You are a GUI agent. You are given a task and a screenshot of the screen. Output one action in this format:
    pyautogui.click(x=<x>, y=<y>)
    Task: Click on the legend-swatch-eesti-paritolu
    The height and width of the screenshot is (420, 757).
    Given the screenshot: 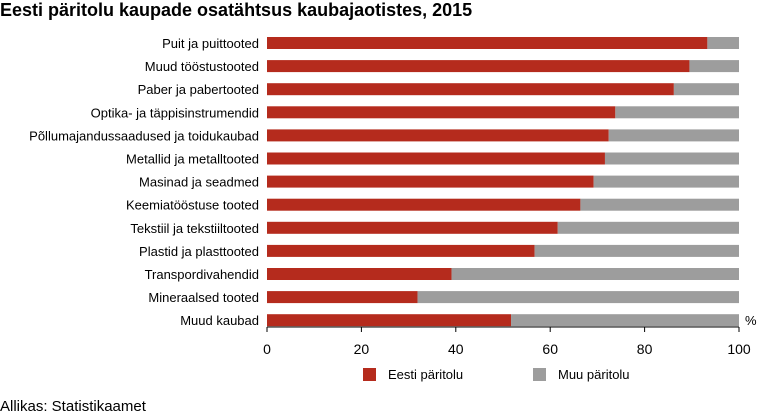 What is the action you would take?
    pyautogui.click(x=369, y=374)
    